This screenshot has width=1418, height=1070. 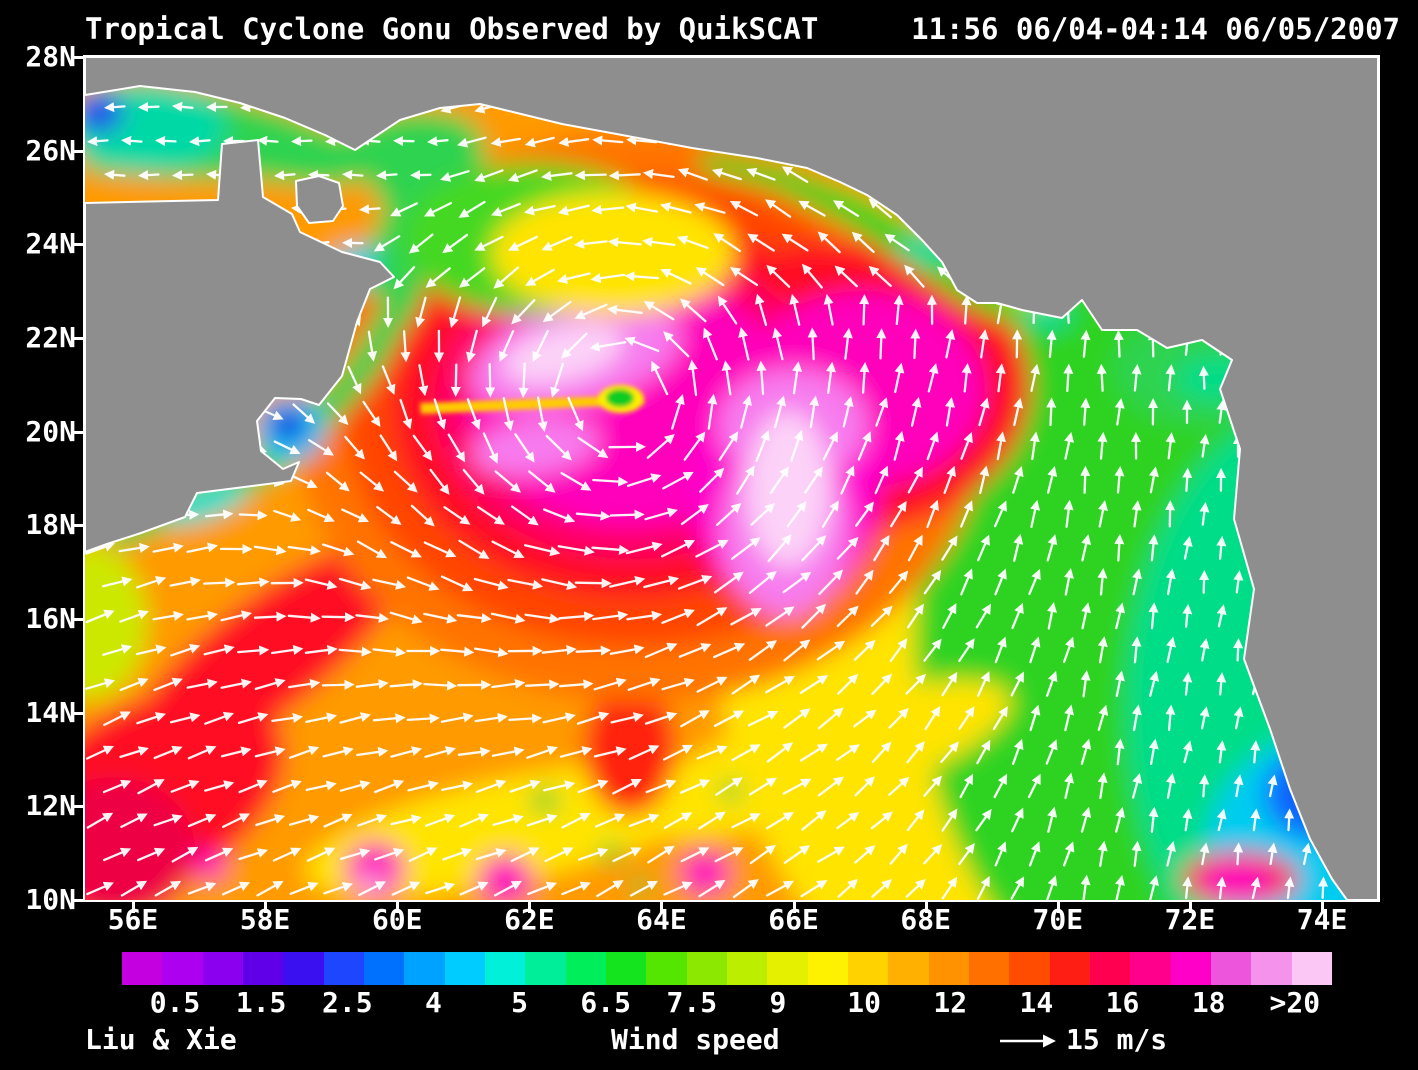 I want to click on y-tick-label: 16N, so click(x=50, y=618).